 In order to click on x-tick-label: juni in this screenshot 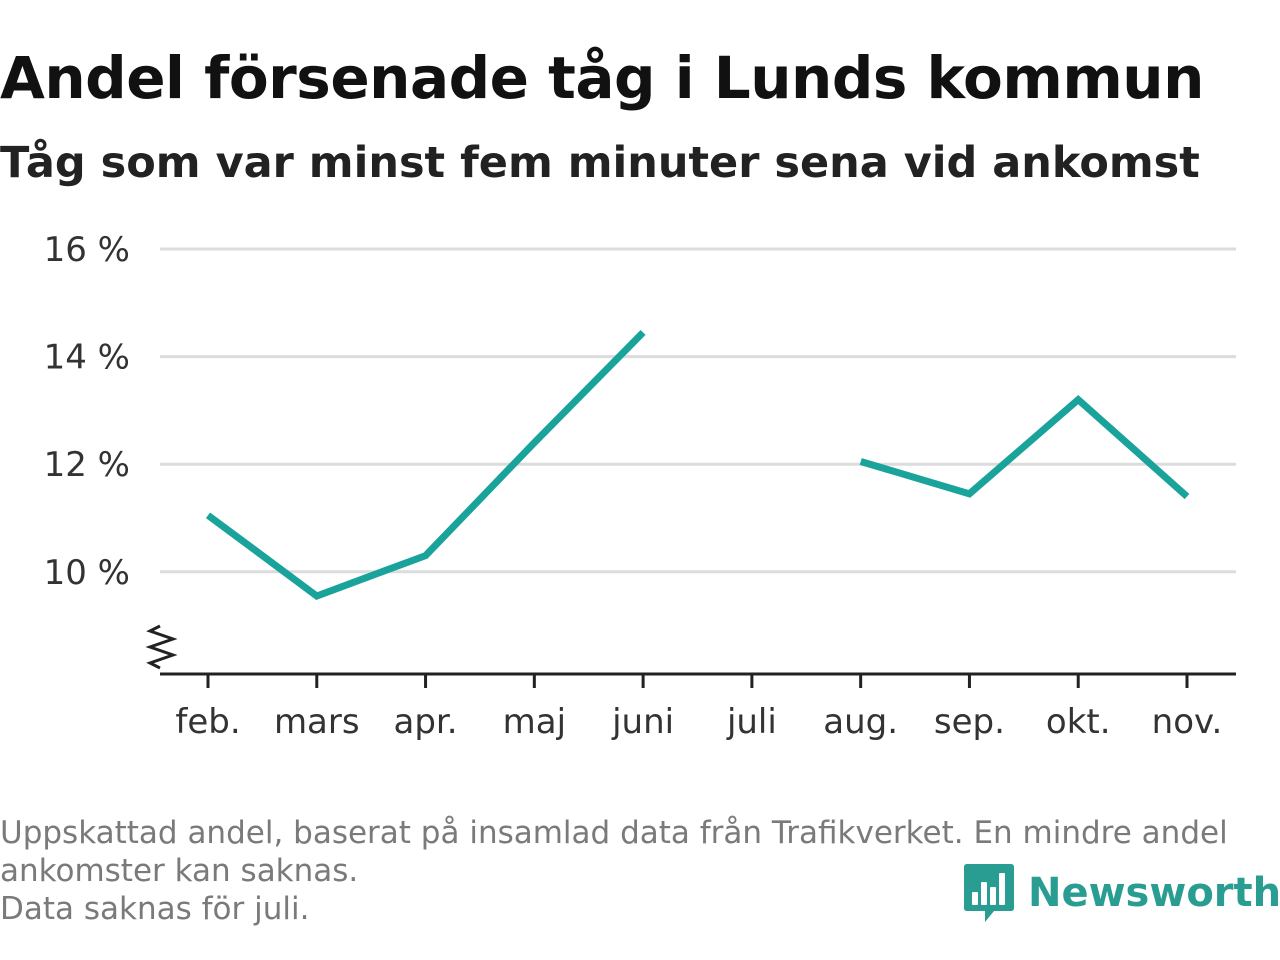, I will do `click(642, 722)`.